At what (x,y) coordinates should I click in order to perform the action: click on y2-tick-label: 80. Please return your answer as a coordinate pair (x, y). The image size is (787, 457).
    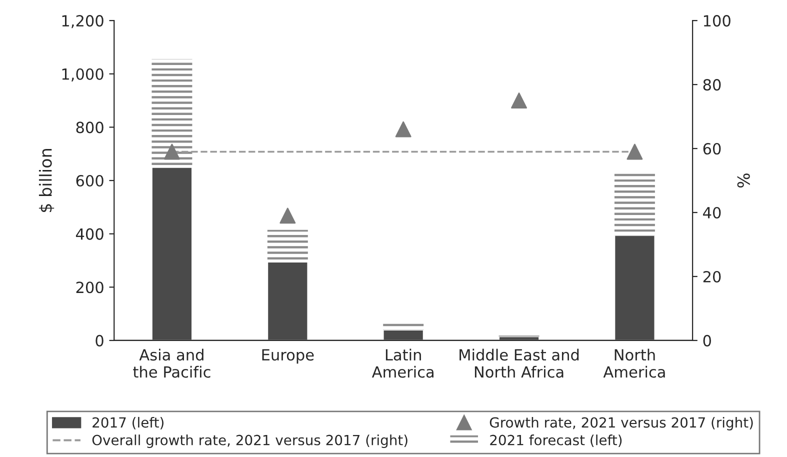
    Looking at the image, I should click on (712, 85).